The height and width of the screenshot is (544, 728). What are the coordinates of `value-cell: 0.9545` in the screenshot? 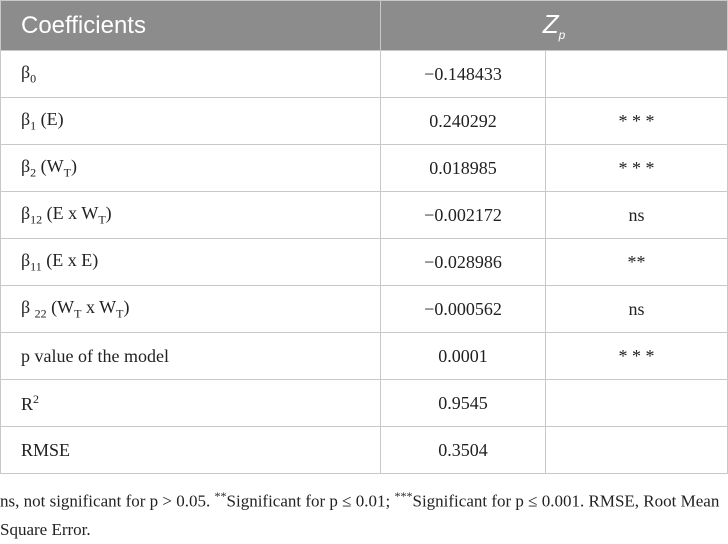 It's located at (463, 403).